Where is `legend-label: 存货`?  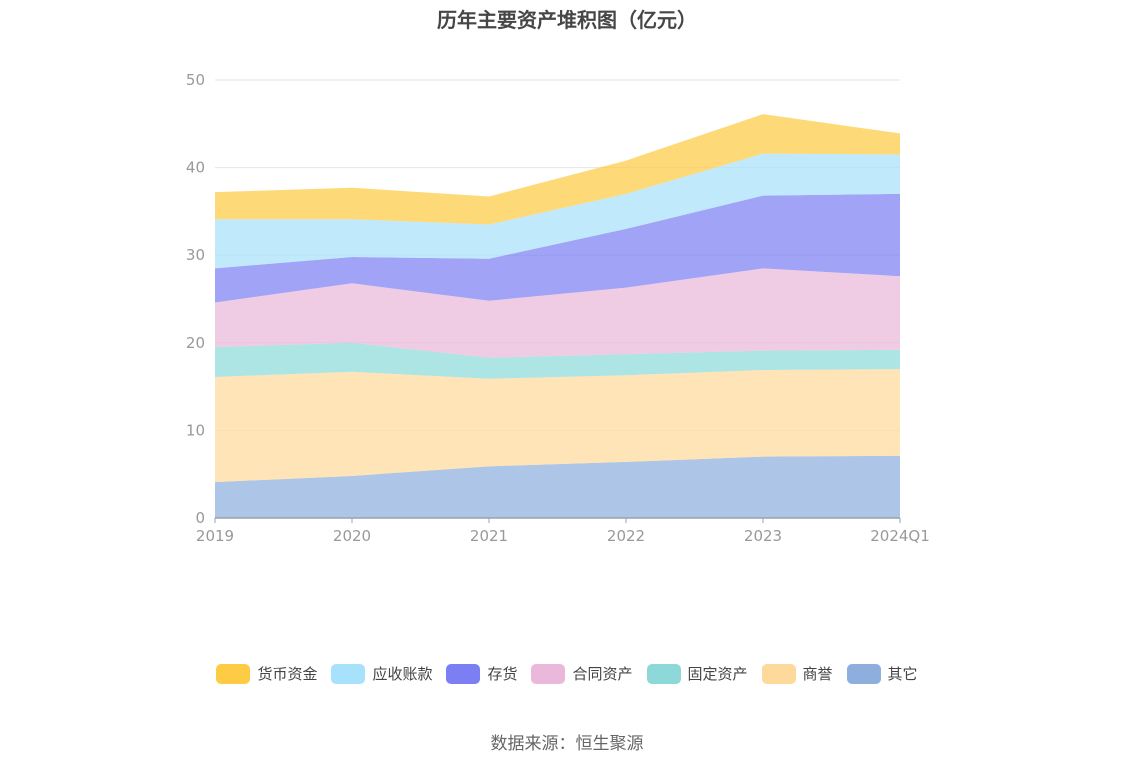
legend-label: 存货 is located at coordinates (502, 674).